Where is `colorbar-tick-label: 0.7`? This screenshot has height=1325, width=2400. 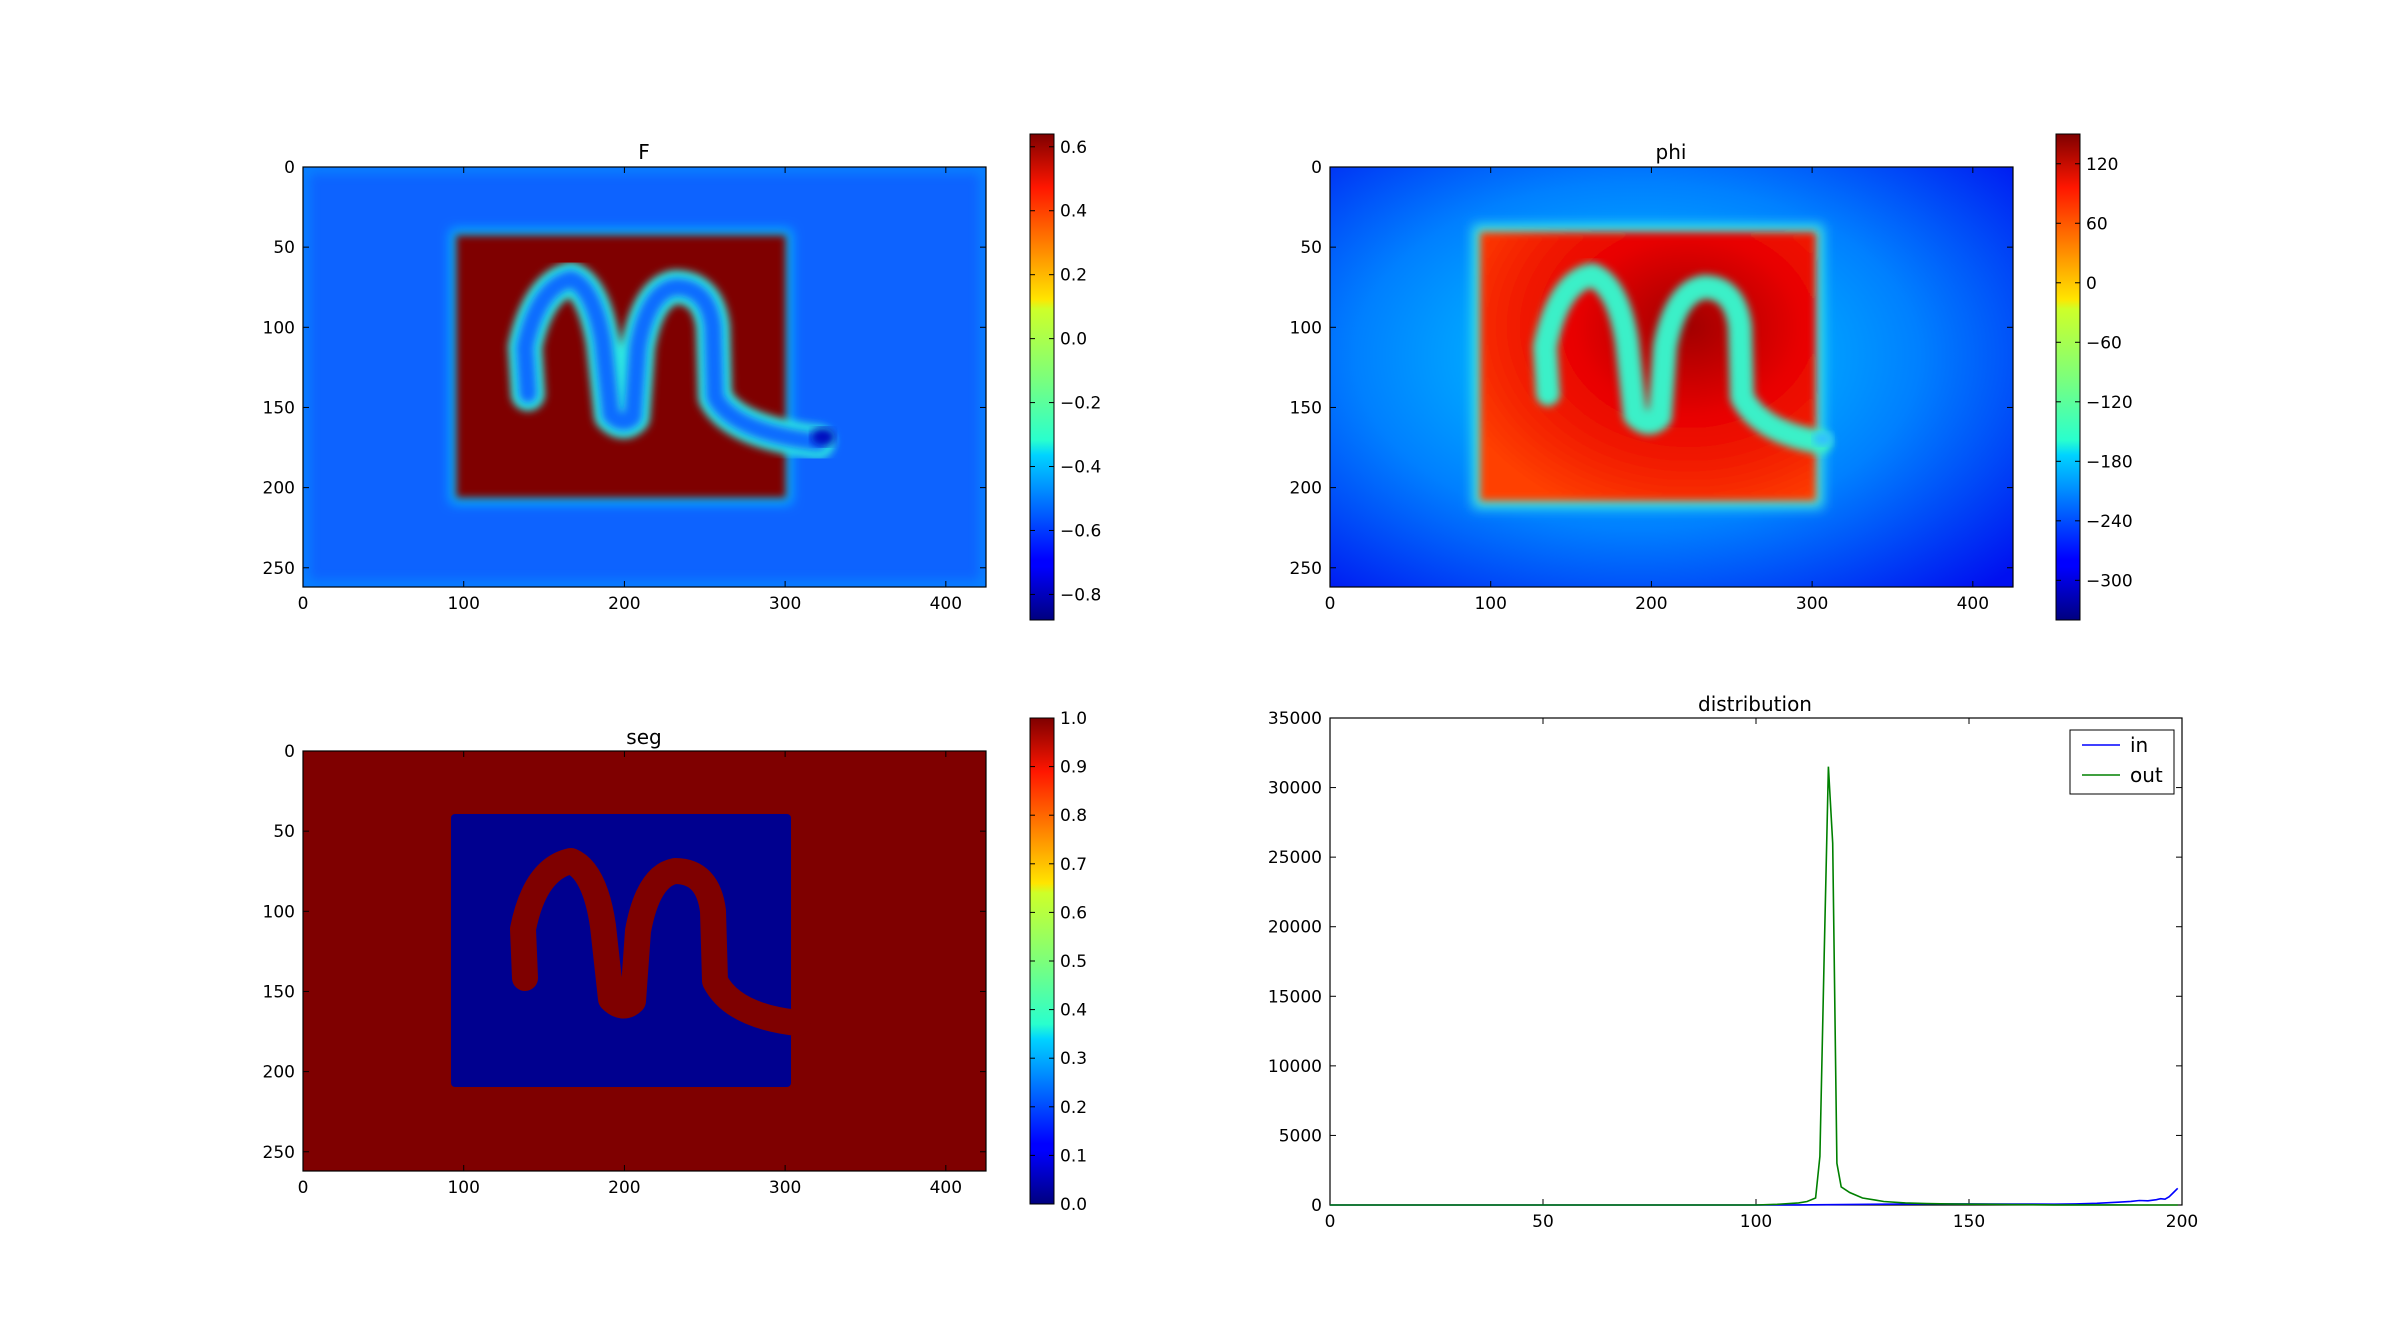 colorbar-tick-label: 0.7 is located at coordinates (1073, 865).